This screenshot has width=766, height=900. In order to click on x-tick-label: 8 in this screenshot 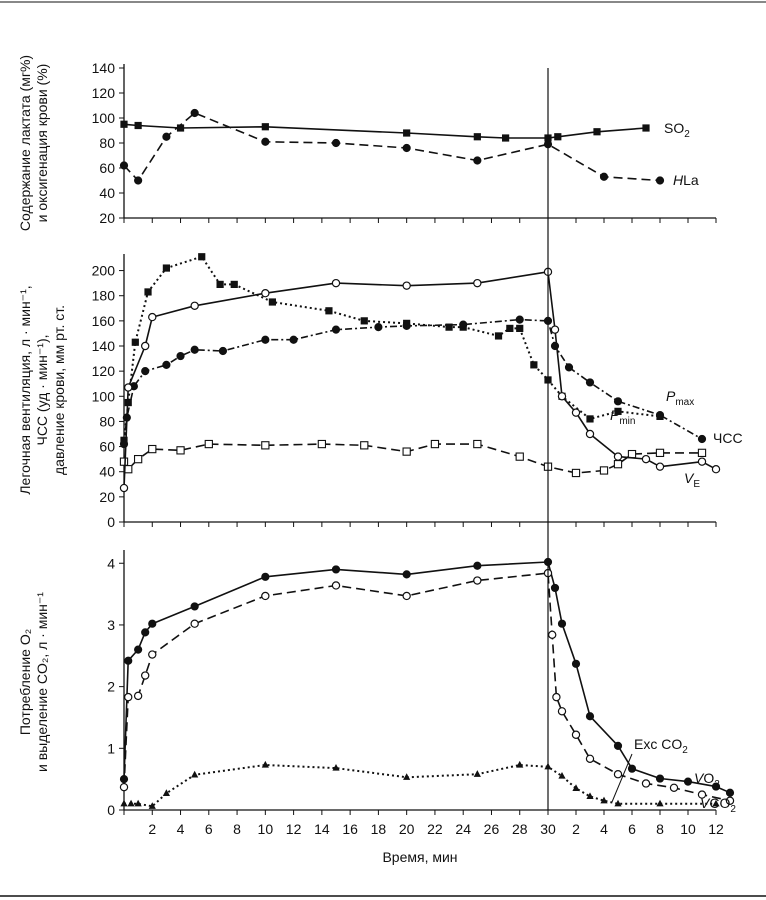, I will do `click(237, 829)`.